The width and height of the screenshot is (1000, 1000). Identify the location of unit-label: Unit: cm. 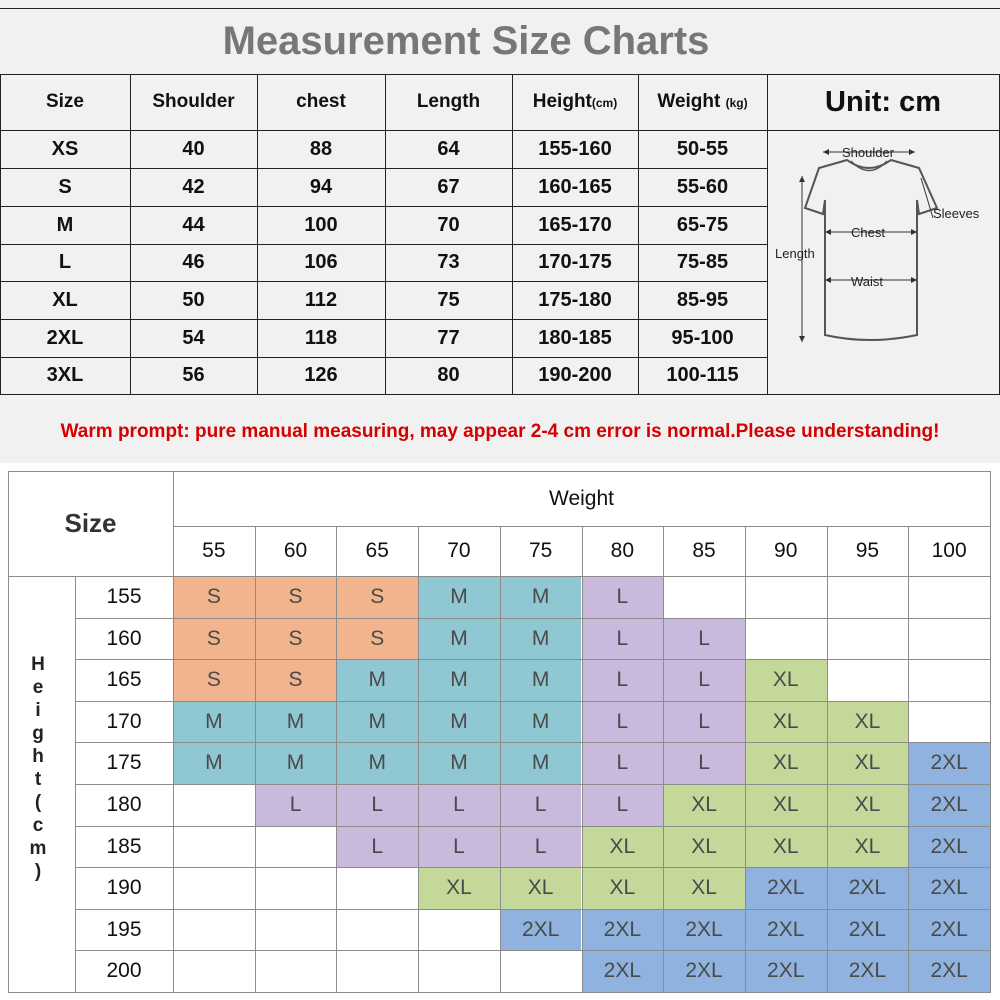
(883, 102).